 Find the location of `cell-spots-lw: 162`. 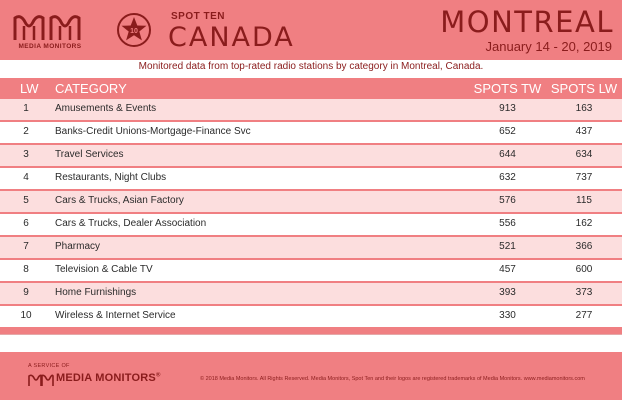

cell-spots-lw: 162 is located at coordinates (584, 223).